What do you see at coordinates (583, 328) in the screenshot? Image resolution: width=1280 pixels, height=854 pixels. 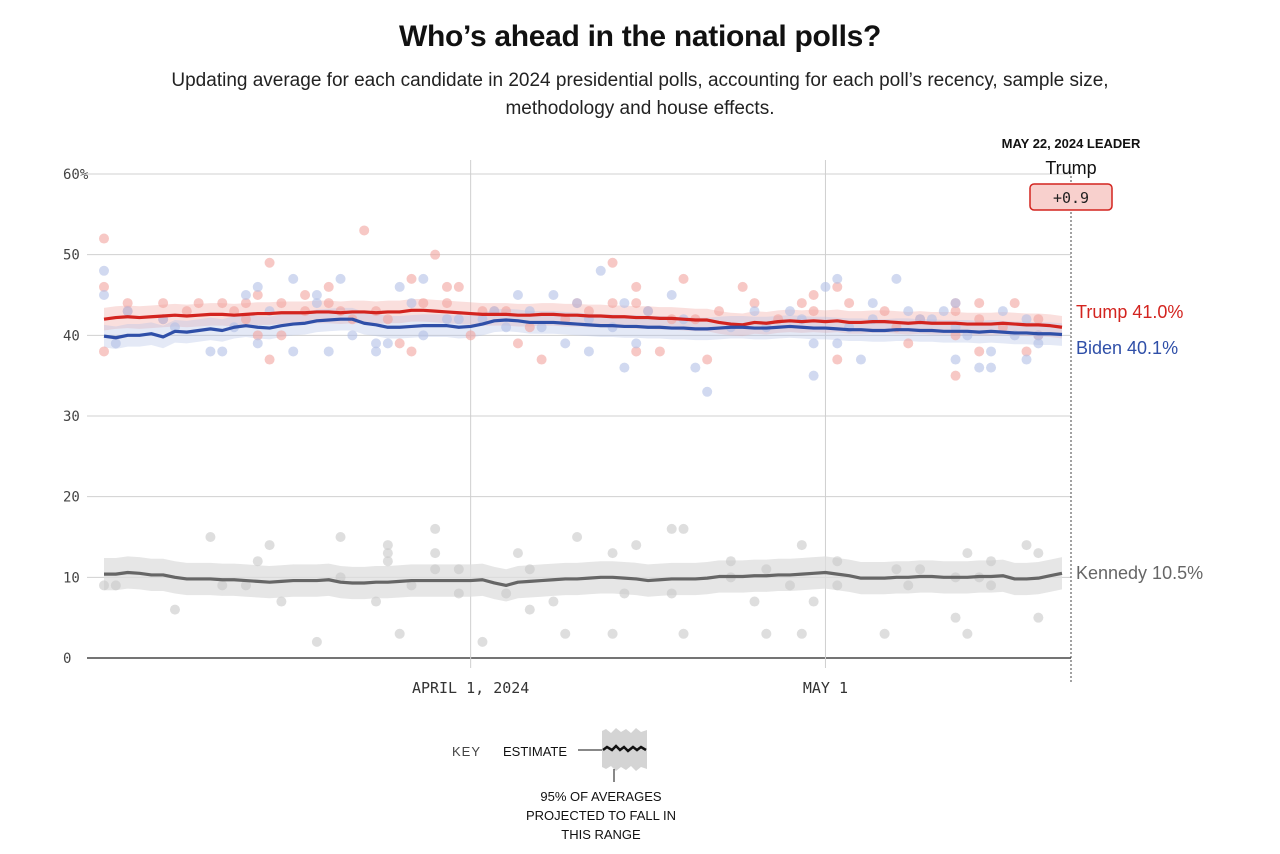 I see `biden-average-line` at bounding box center [583, 328].